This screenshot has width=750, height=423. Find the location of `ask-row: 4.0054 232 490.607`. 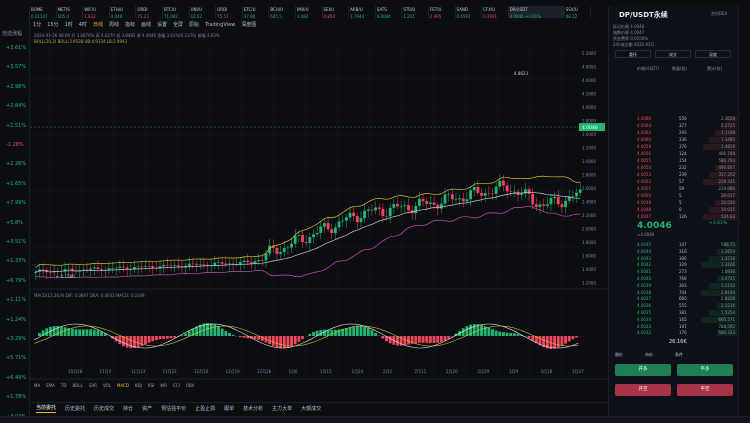

ask-row: 4.0054 232 490.607 is located at coordinates (687, 168).